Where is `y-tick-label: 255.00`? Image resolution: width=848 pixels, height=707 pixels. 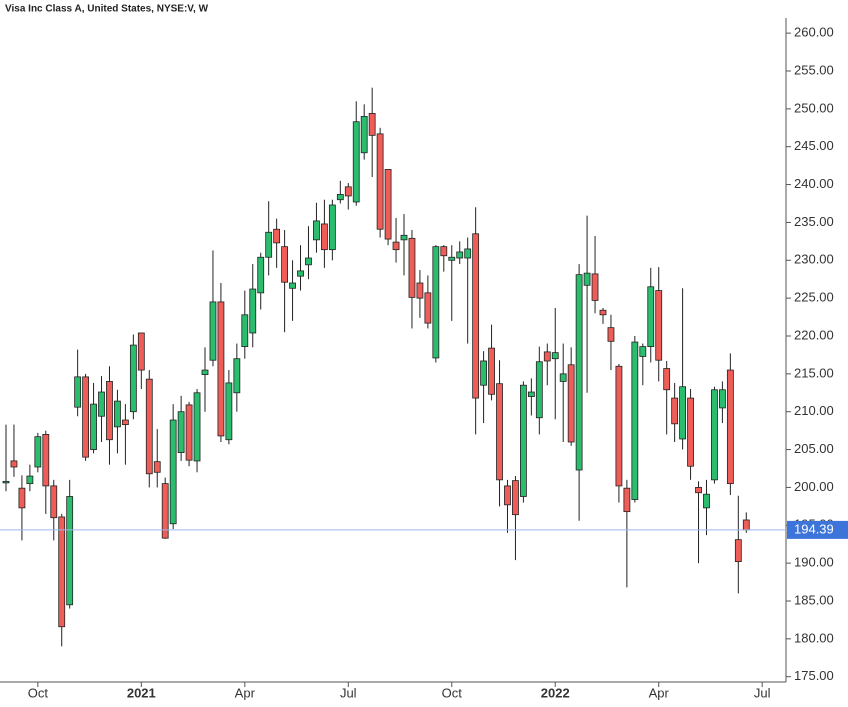 y-tick-label: 255.00 is located at coordinates (814, 69).